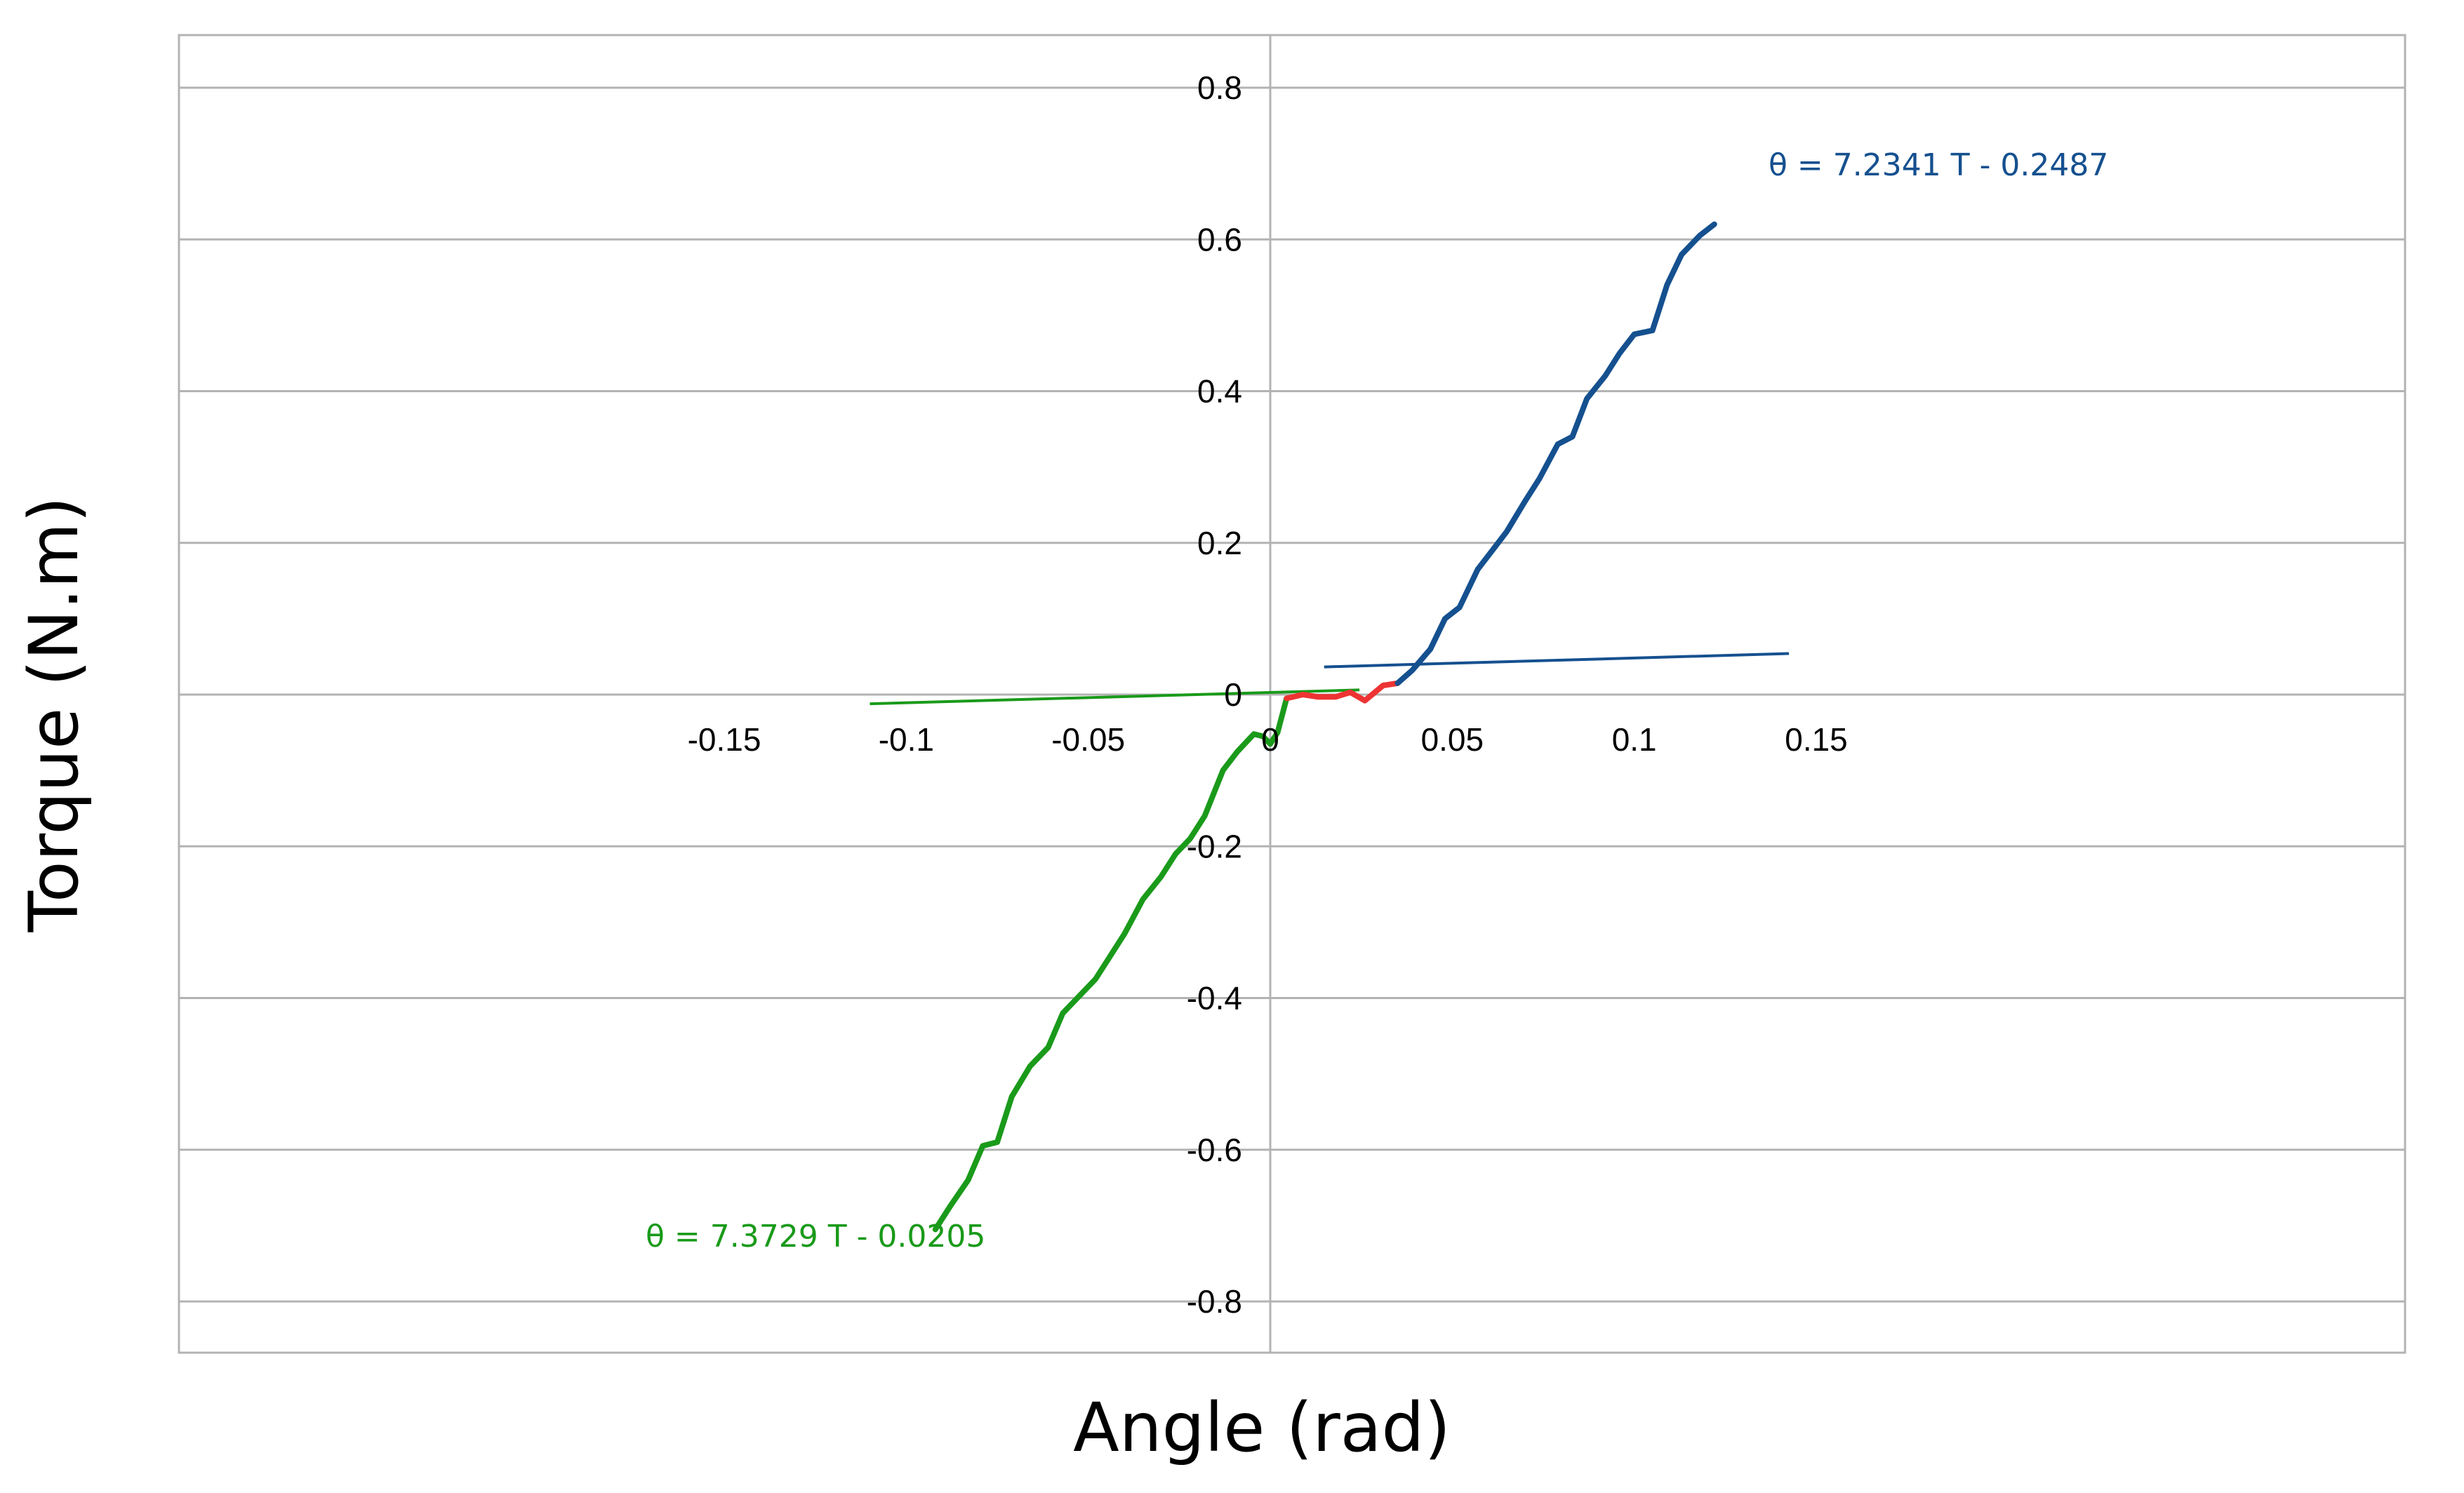  I want to click on x-tick-label: 0.05, so click(1453, 739).